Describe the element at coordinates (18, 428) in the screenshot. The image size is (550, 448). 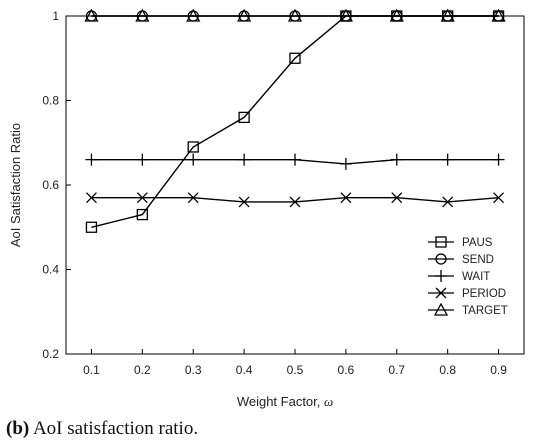
I see `caption-tag: (b)` at that location.